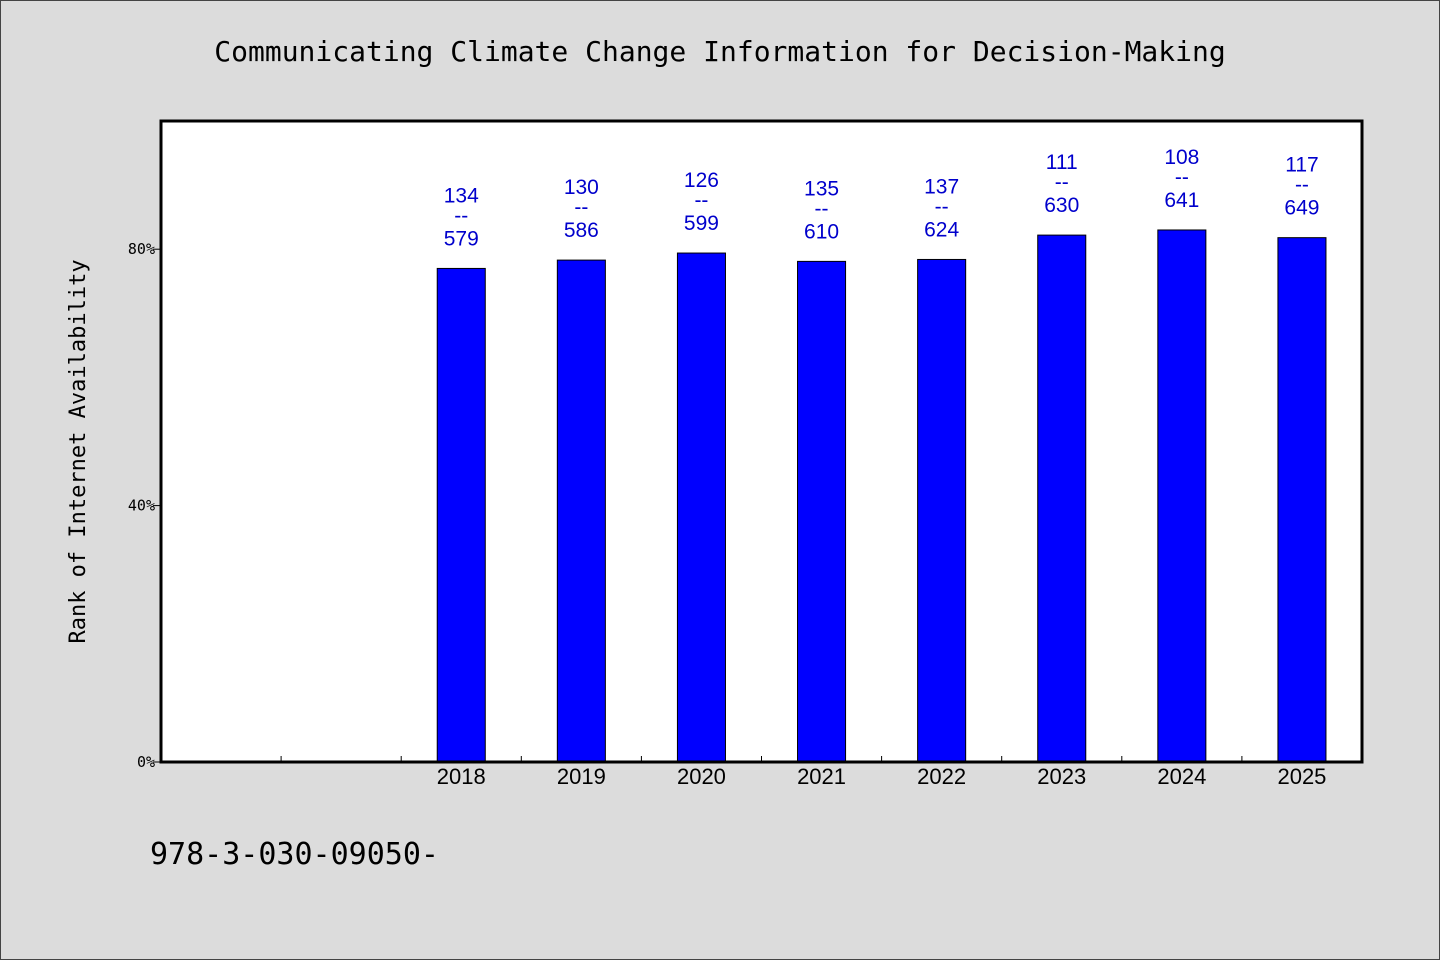 This screenshot has width=1440, height=960. What do you see at coordinates (1181, 776) in the screenshot?
I see `x-tick-label: 2024` at bounding box center [1181, 776].